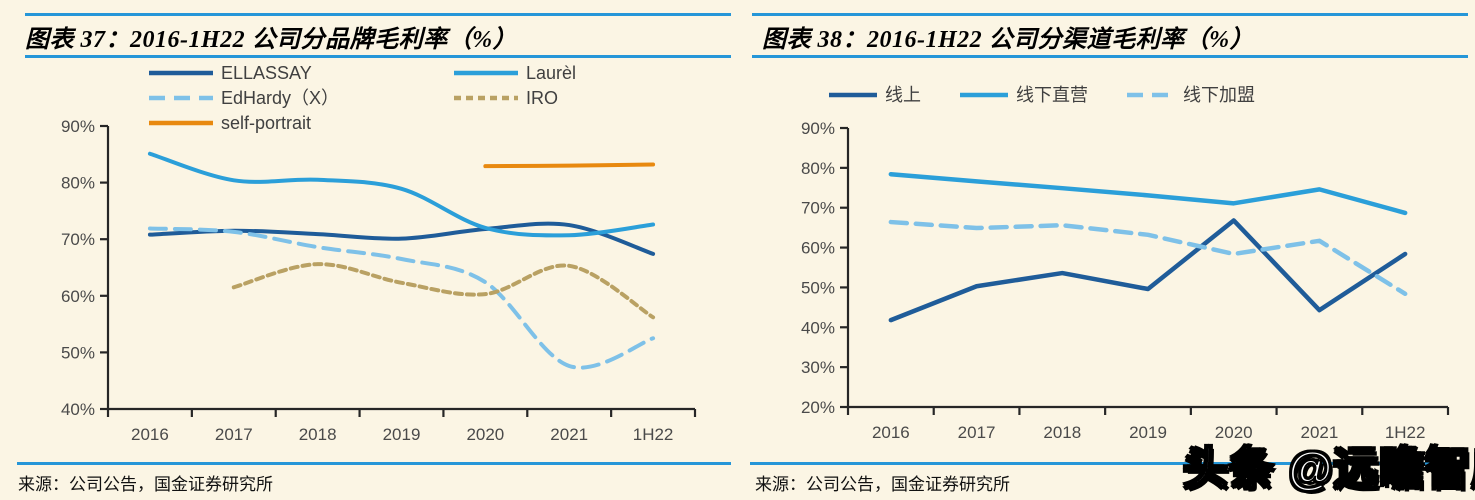 The height and width of the screenshot is (500, 1475). I want to click on legend-item: IRO, so click(514, 98).